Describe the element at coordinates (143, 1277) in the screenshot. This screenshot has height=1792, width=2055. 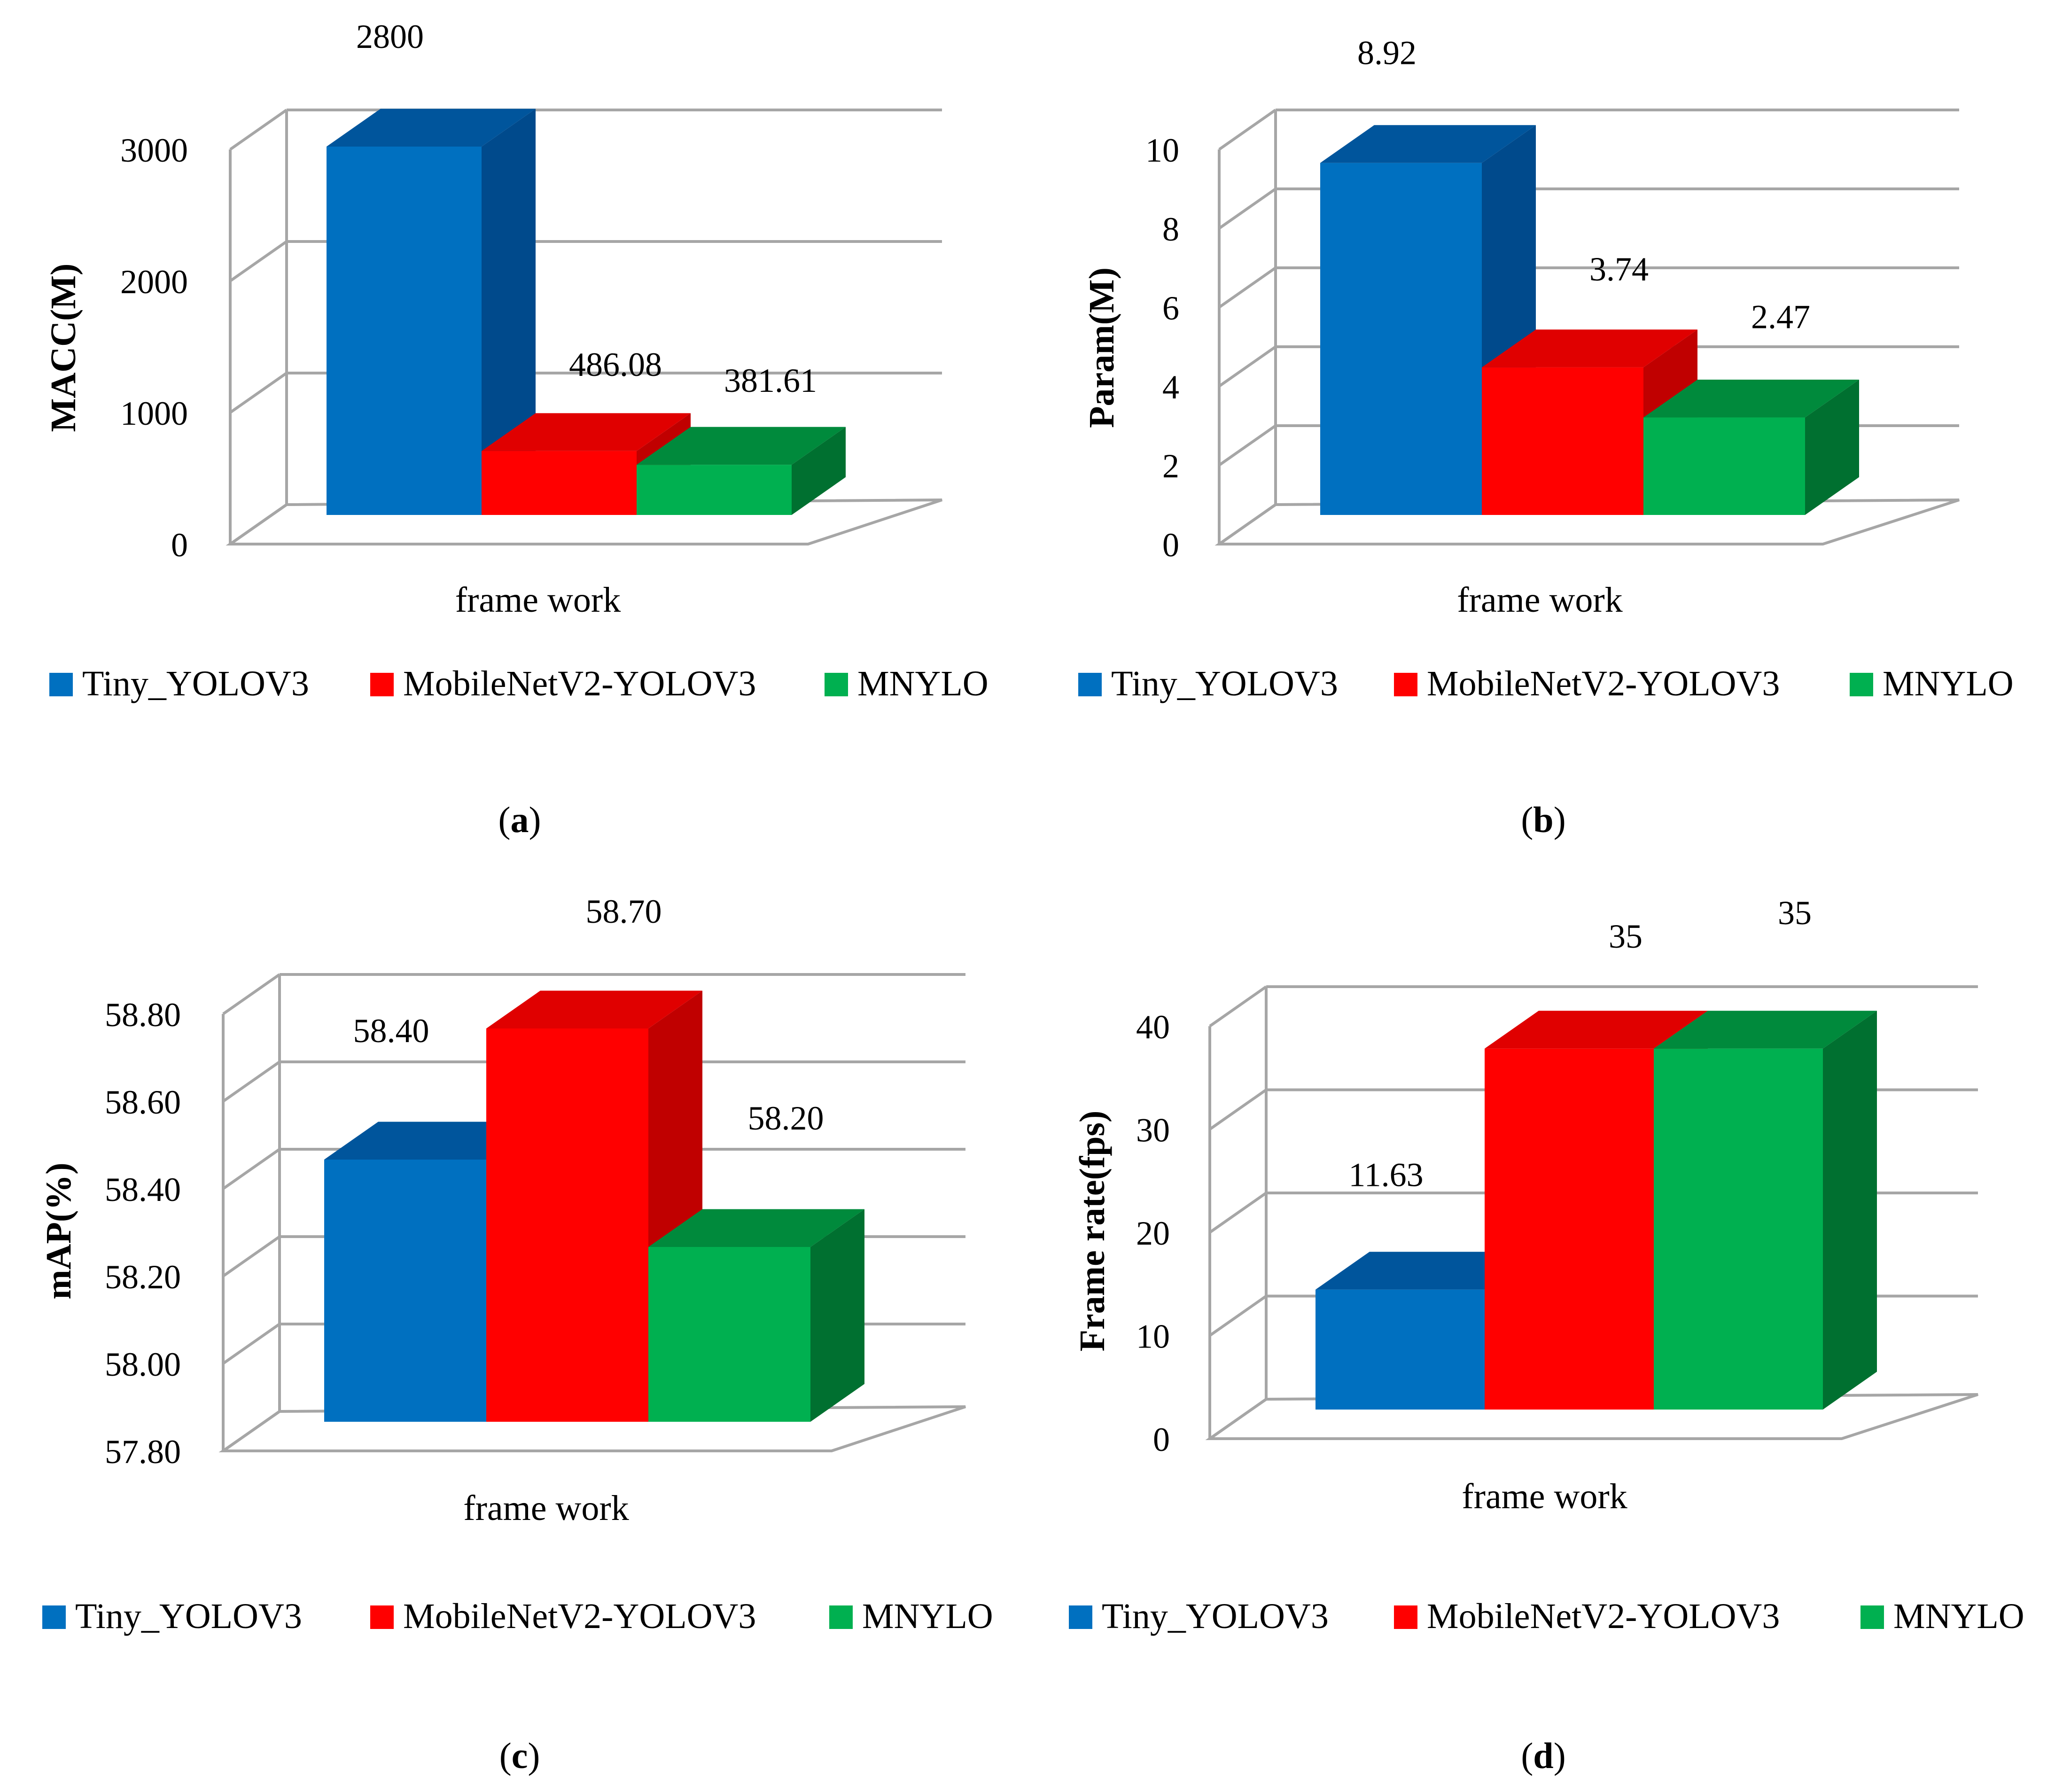
I see `chart-c-tick-label: 58.20` at that location.